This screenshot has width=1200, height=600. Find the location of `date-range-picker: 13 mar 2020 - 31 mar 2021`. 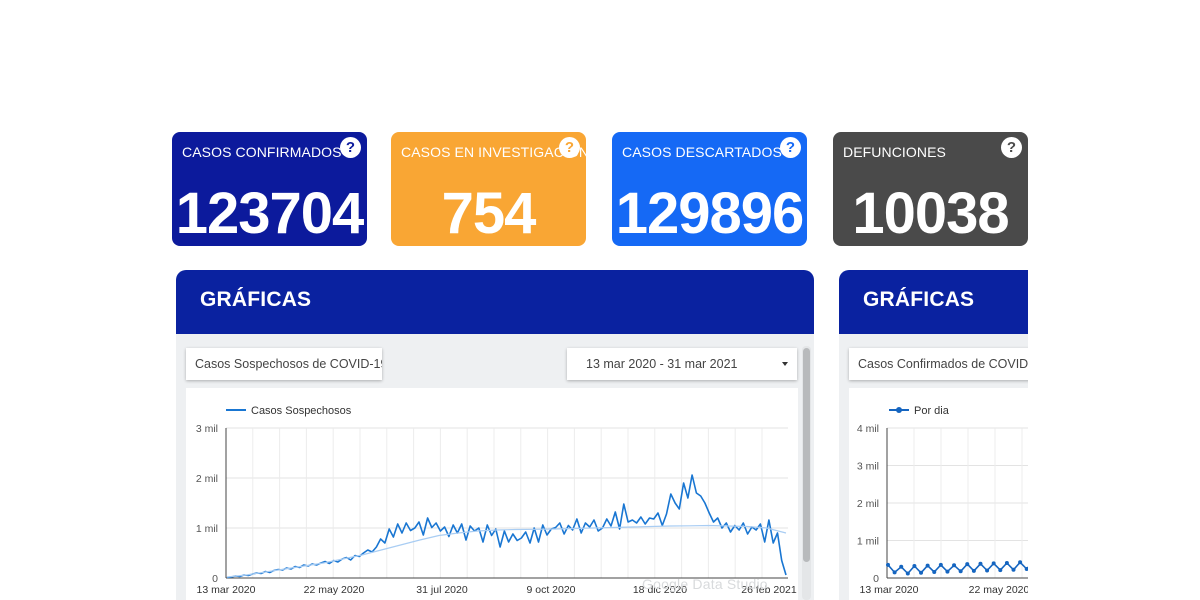

date-range-picker: 13 mar 2020 - 31 mar 2021 is located at coordinates (682, 364).